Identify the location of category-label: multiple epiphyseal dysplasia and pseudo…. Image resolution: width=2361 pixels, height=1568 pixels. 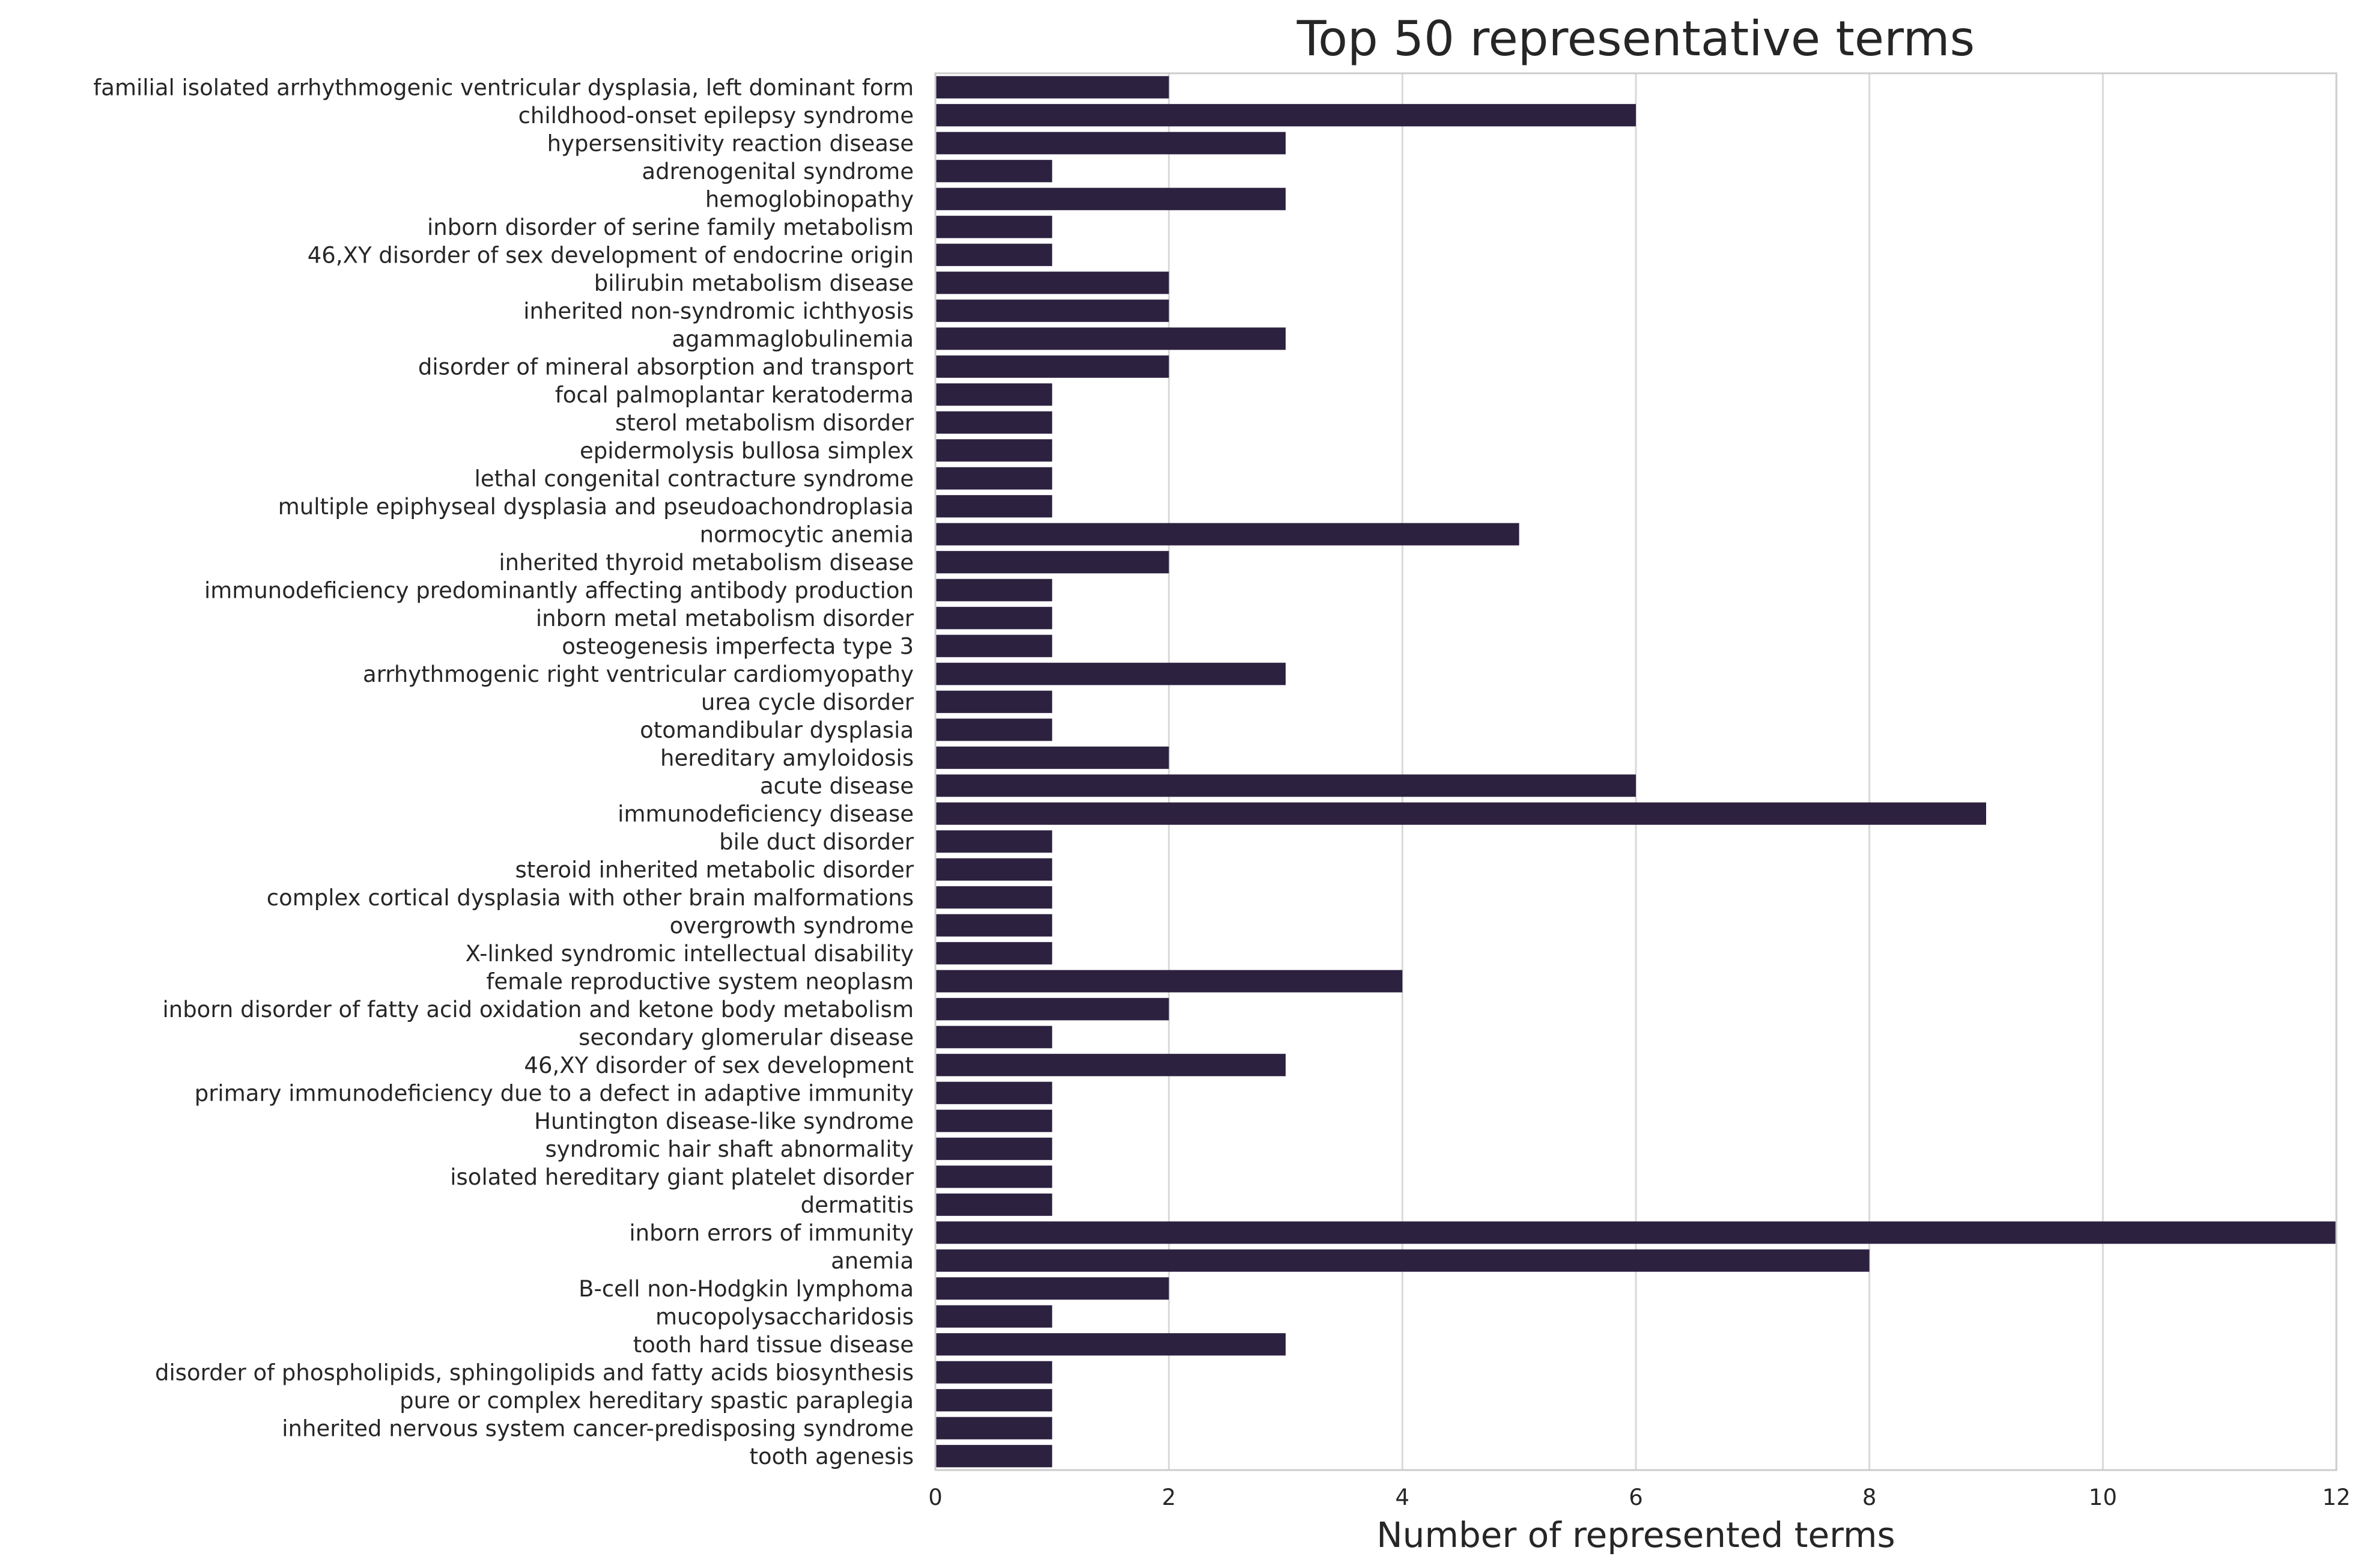
(596, 507).